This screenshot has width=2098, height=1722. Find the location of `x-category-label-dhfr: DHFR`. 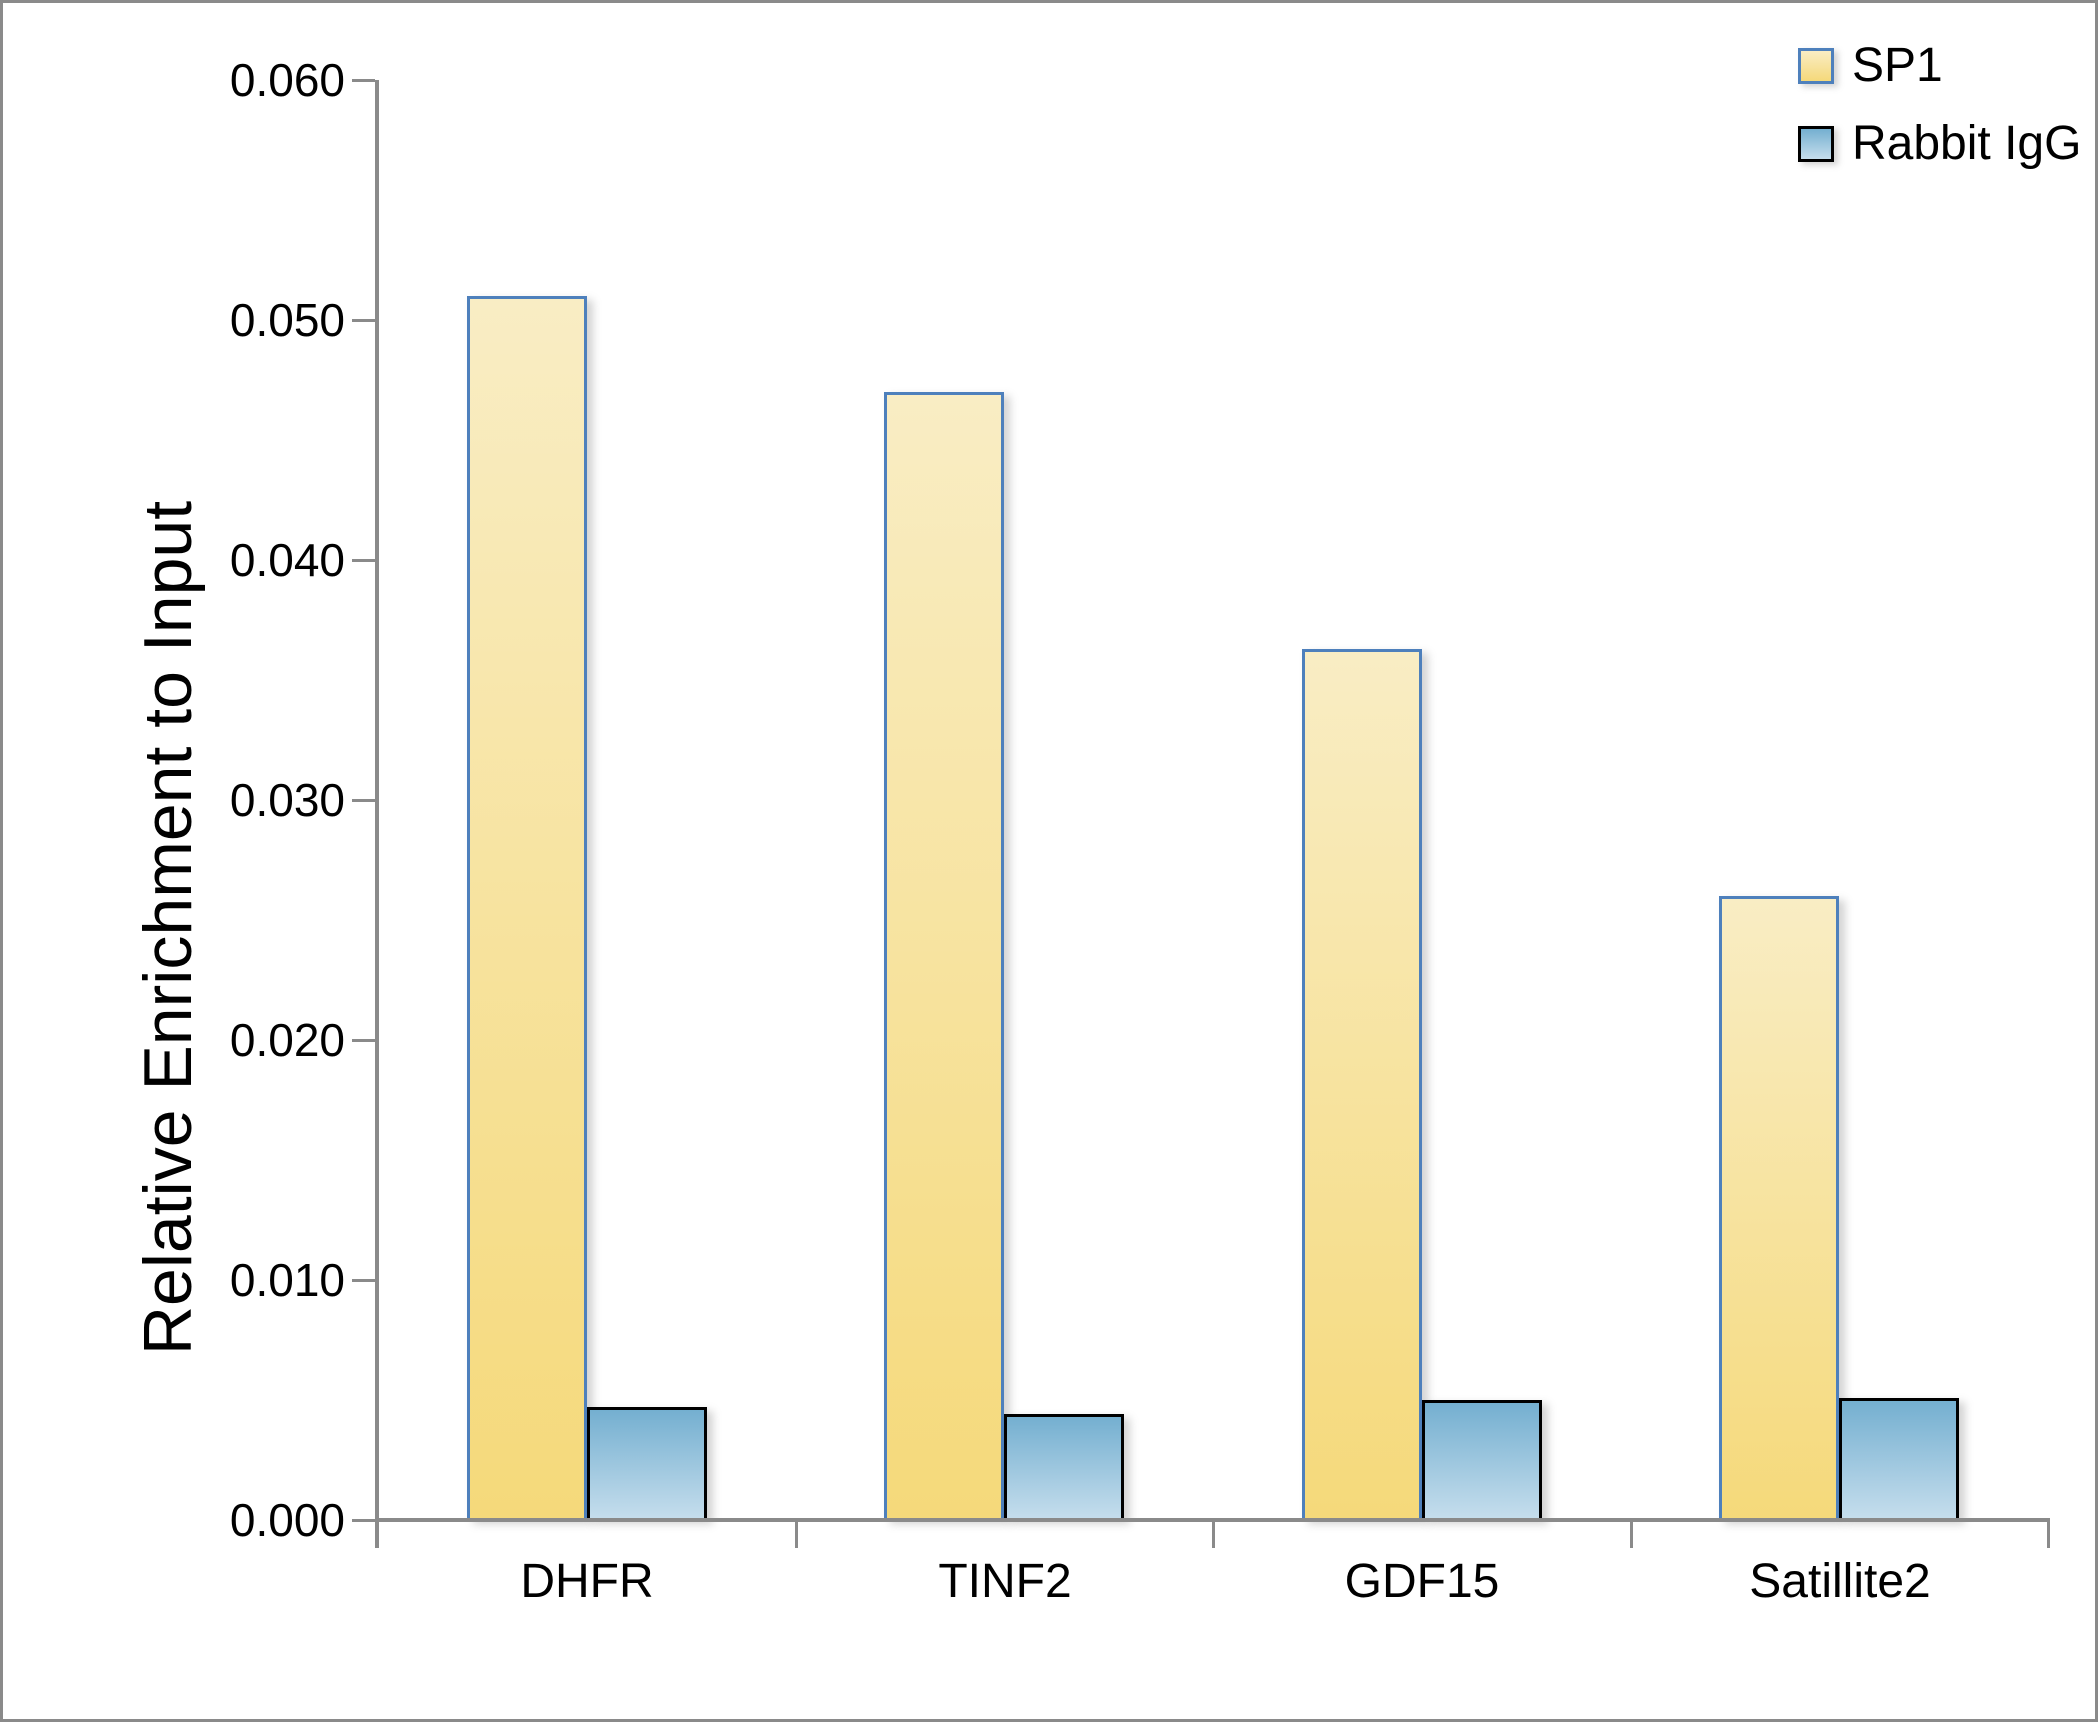

x-category-label-dhfr: DHFR is located at coordinates (587, 1581).